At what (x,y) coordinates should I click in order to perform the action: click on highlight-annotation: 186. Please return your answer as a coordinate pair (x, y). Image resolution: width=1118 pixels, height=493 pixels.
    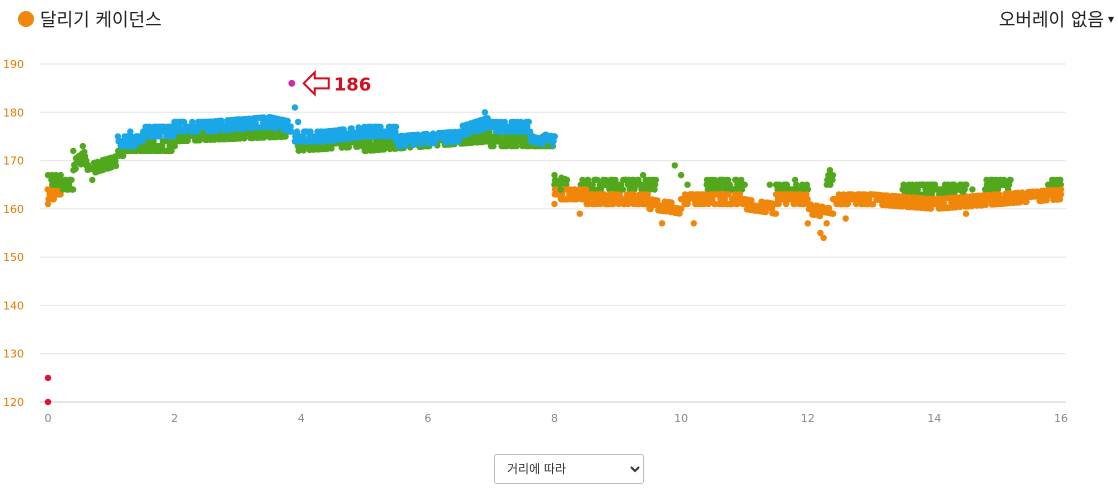
    Looking at the image, I should click on (336, 83).